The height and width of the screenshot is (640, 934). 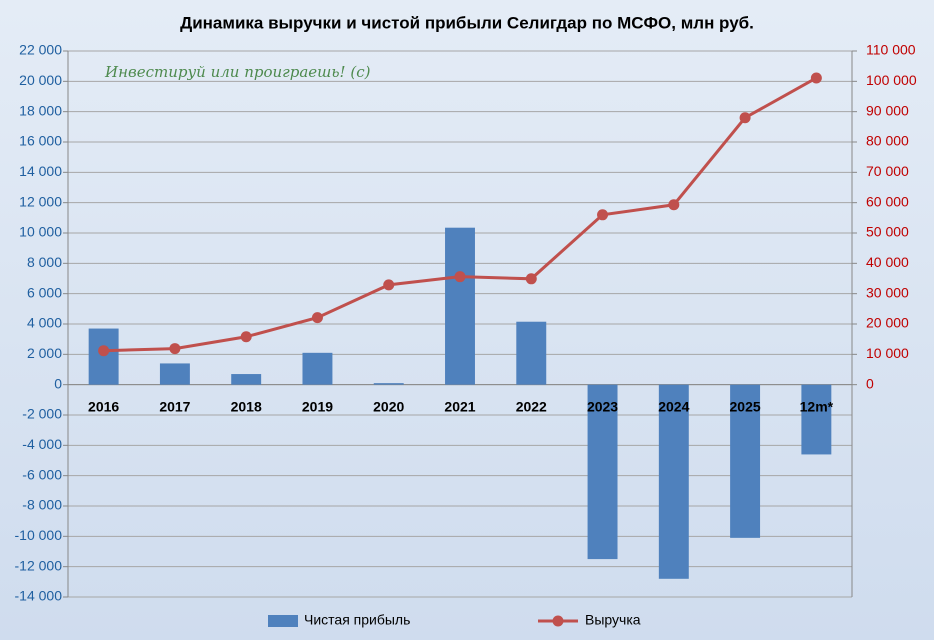 What do you see at coordinates (42, 414) in the screenshot?
I see `y-tick-label: -2 000` at bounding box center [42, 414].